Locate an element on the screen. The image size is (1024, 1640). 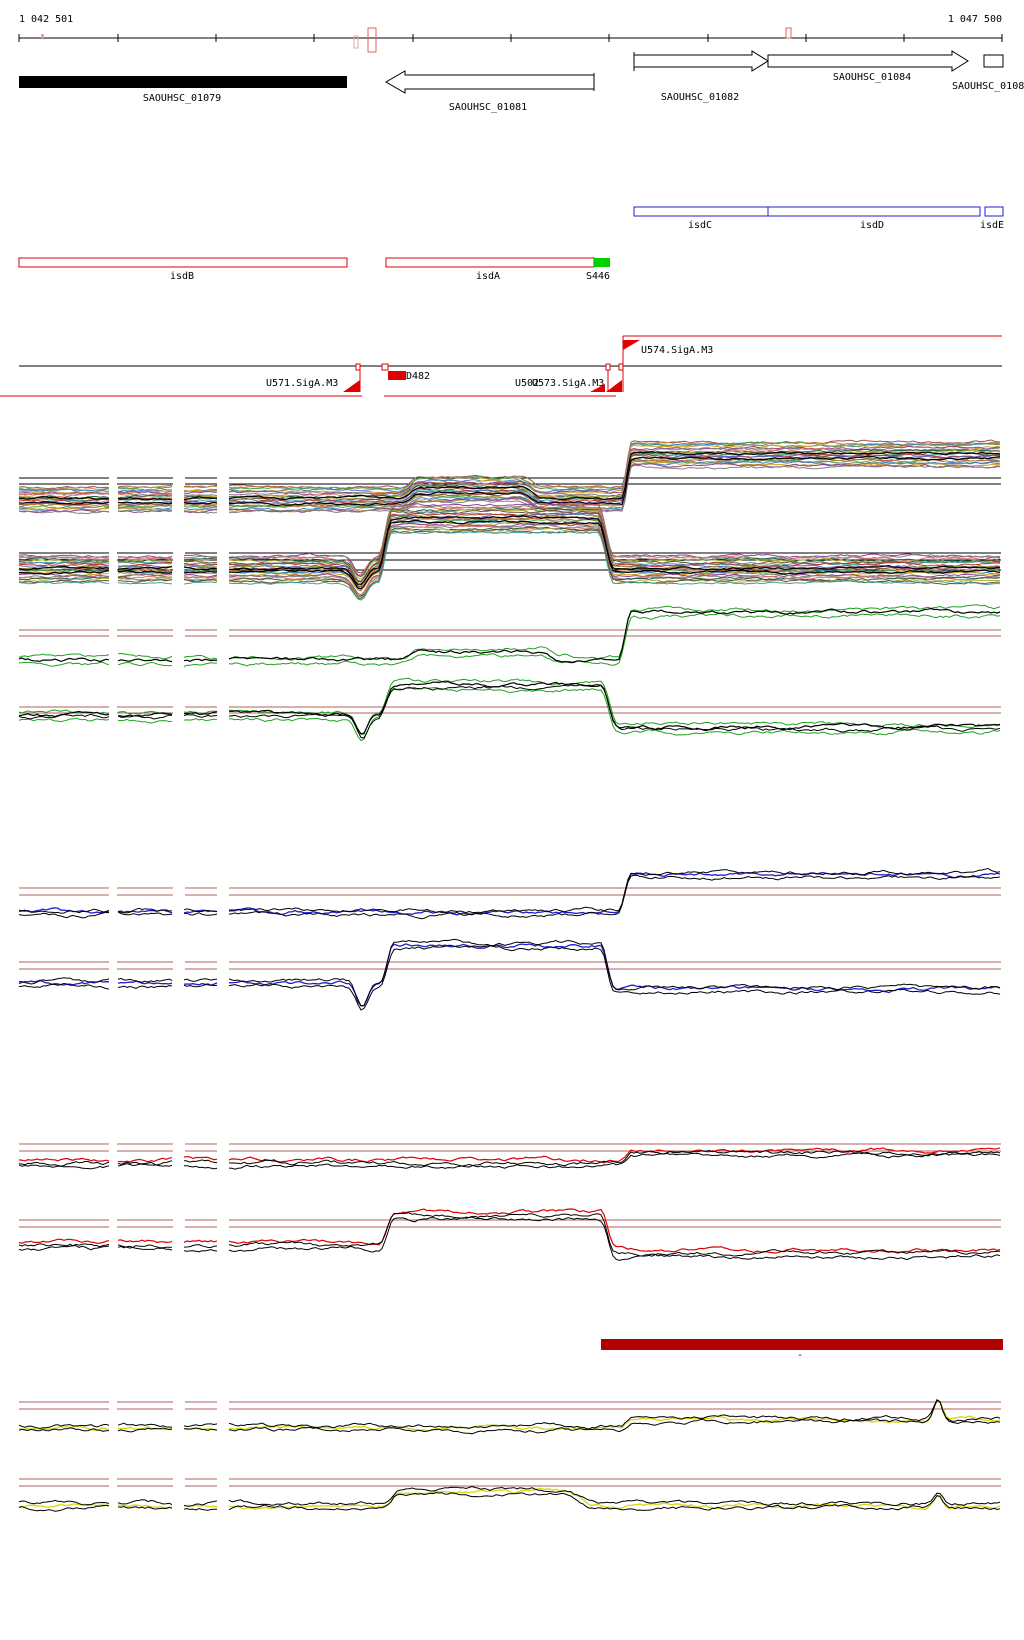
promoter-label: U571.SigA.M3 is located at coordinates (302, 383).